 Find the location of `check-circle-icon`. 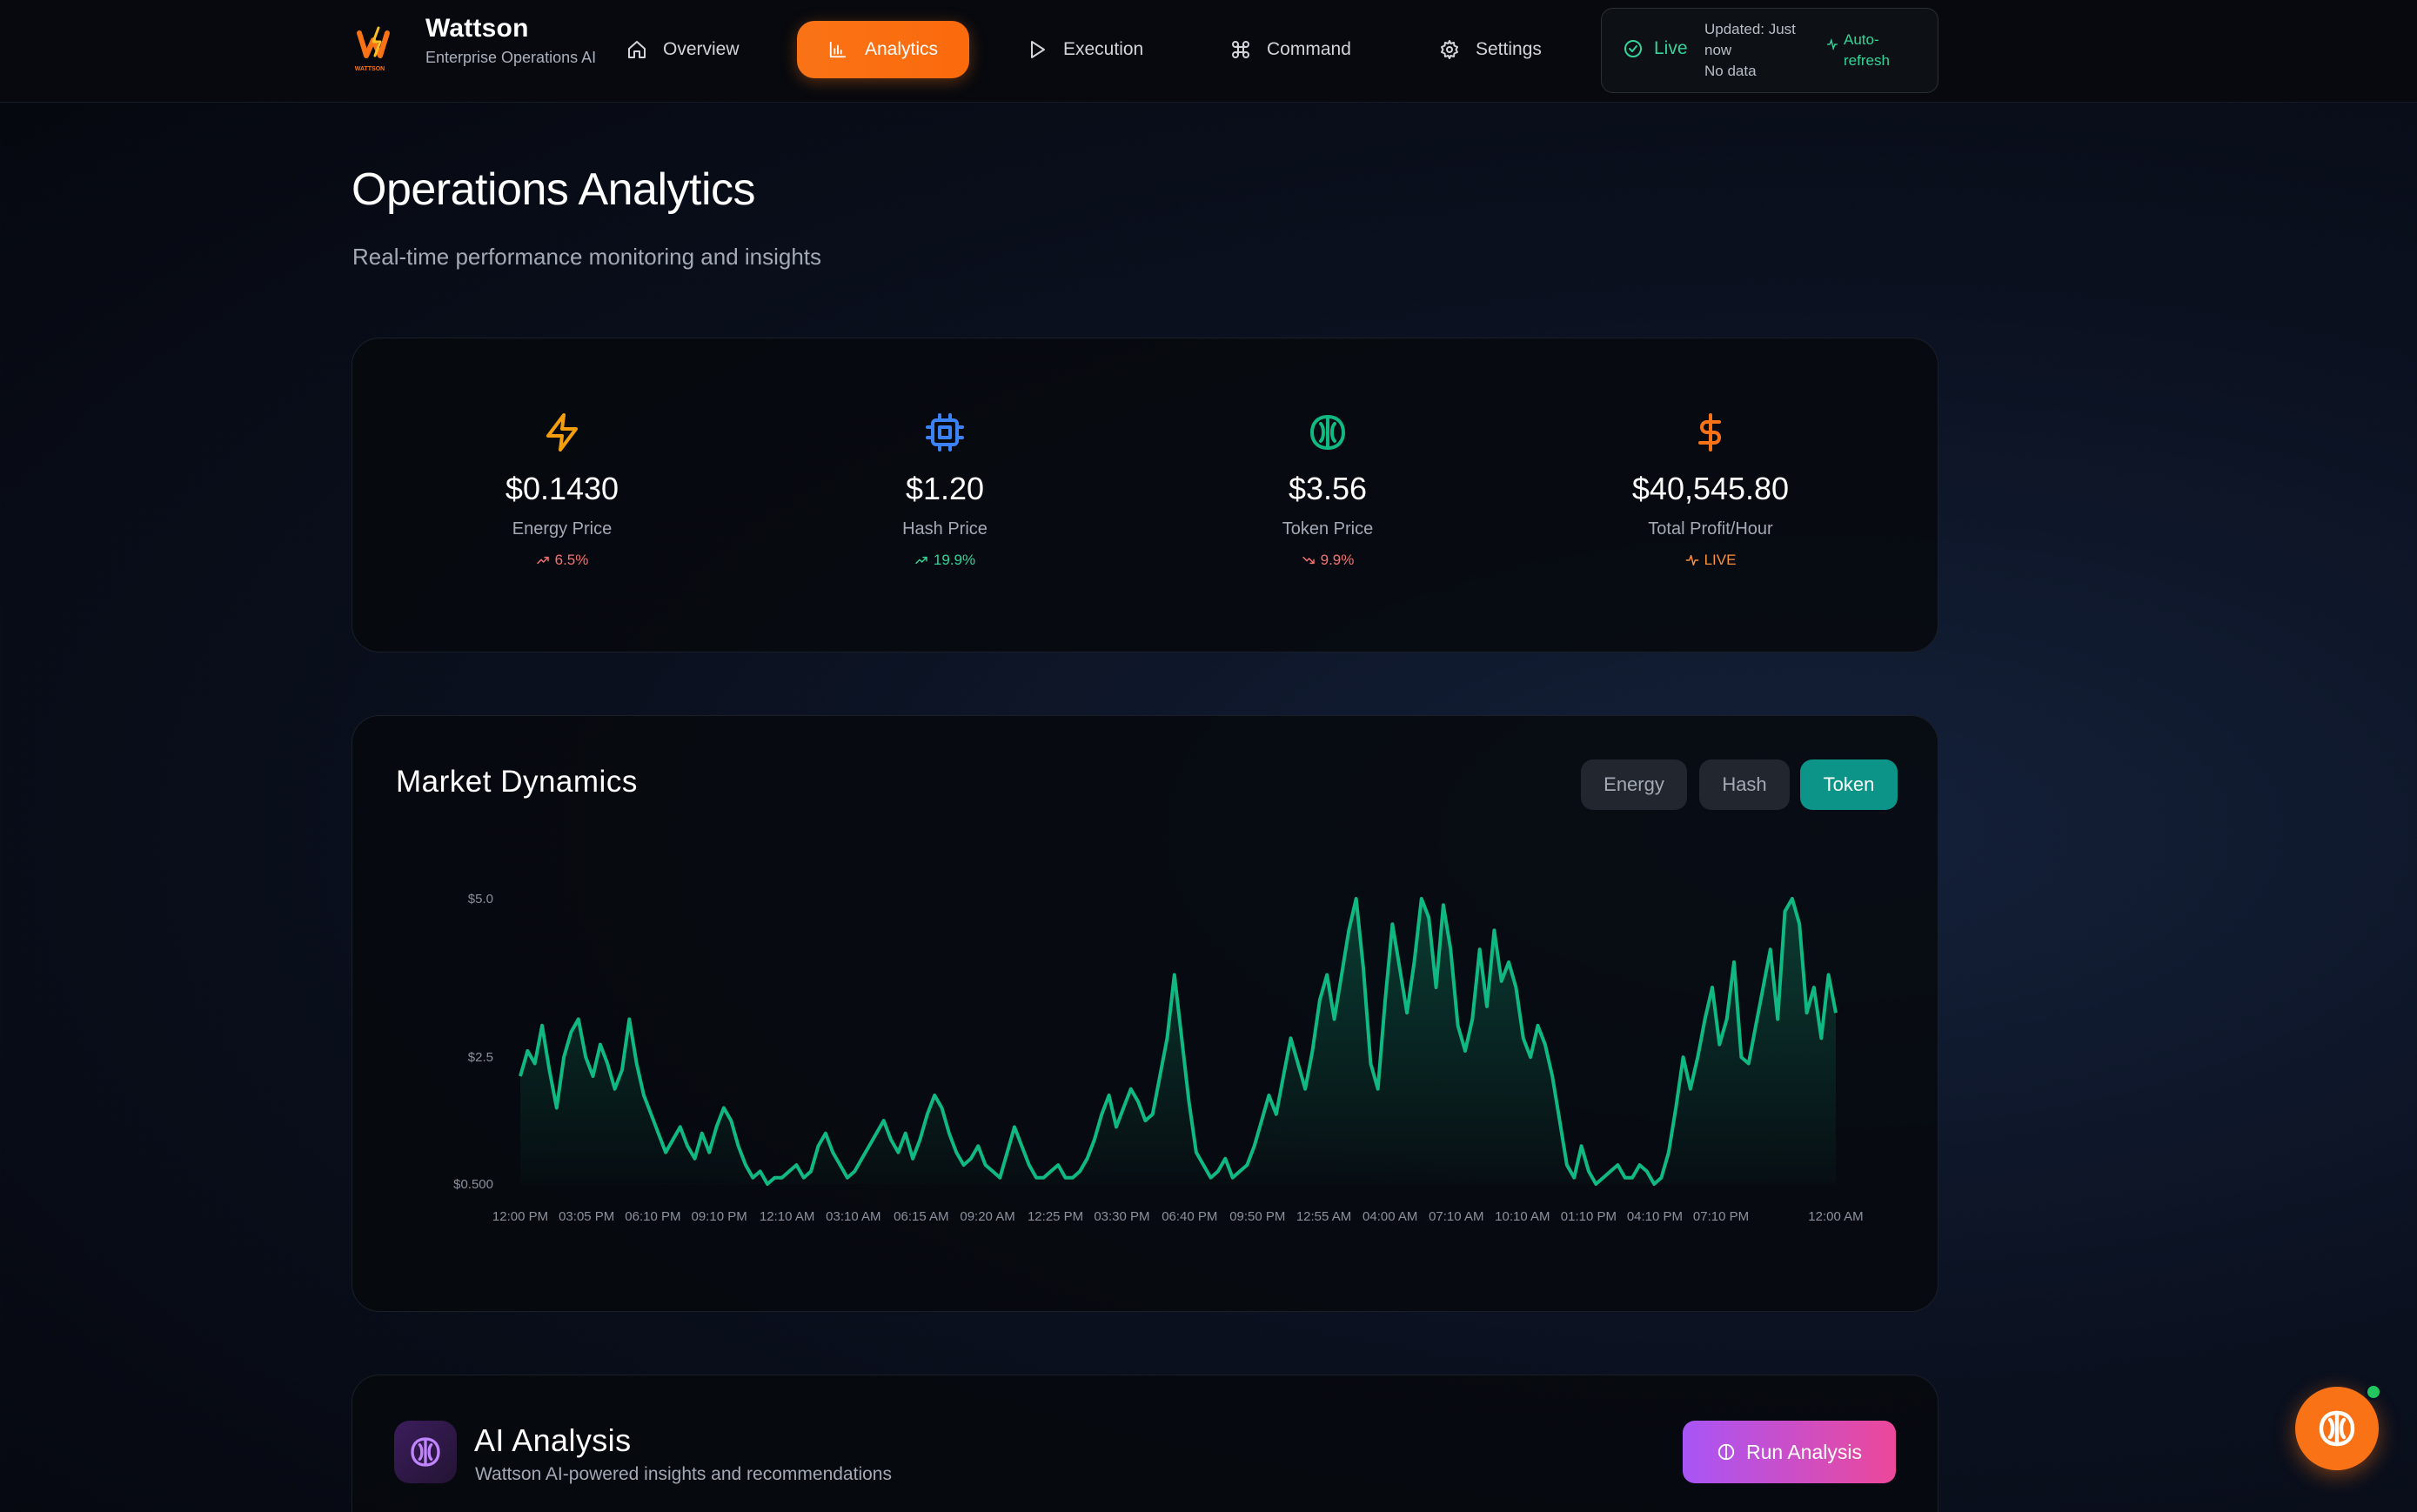

check-circle-icon is located at coordinates (1633, 49).